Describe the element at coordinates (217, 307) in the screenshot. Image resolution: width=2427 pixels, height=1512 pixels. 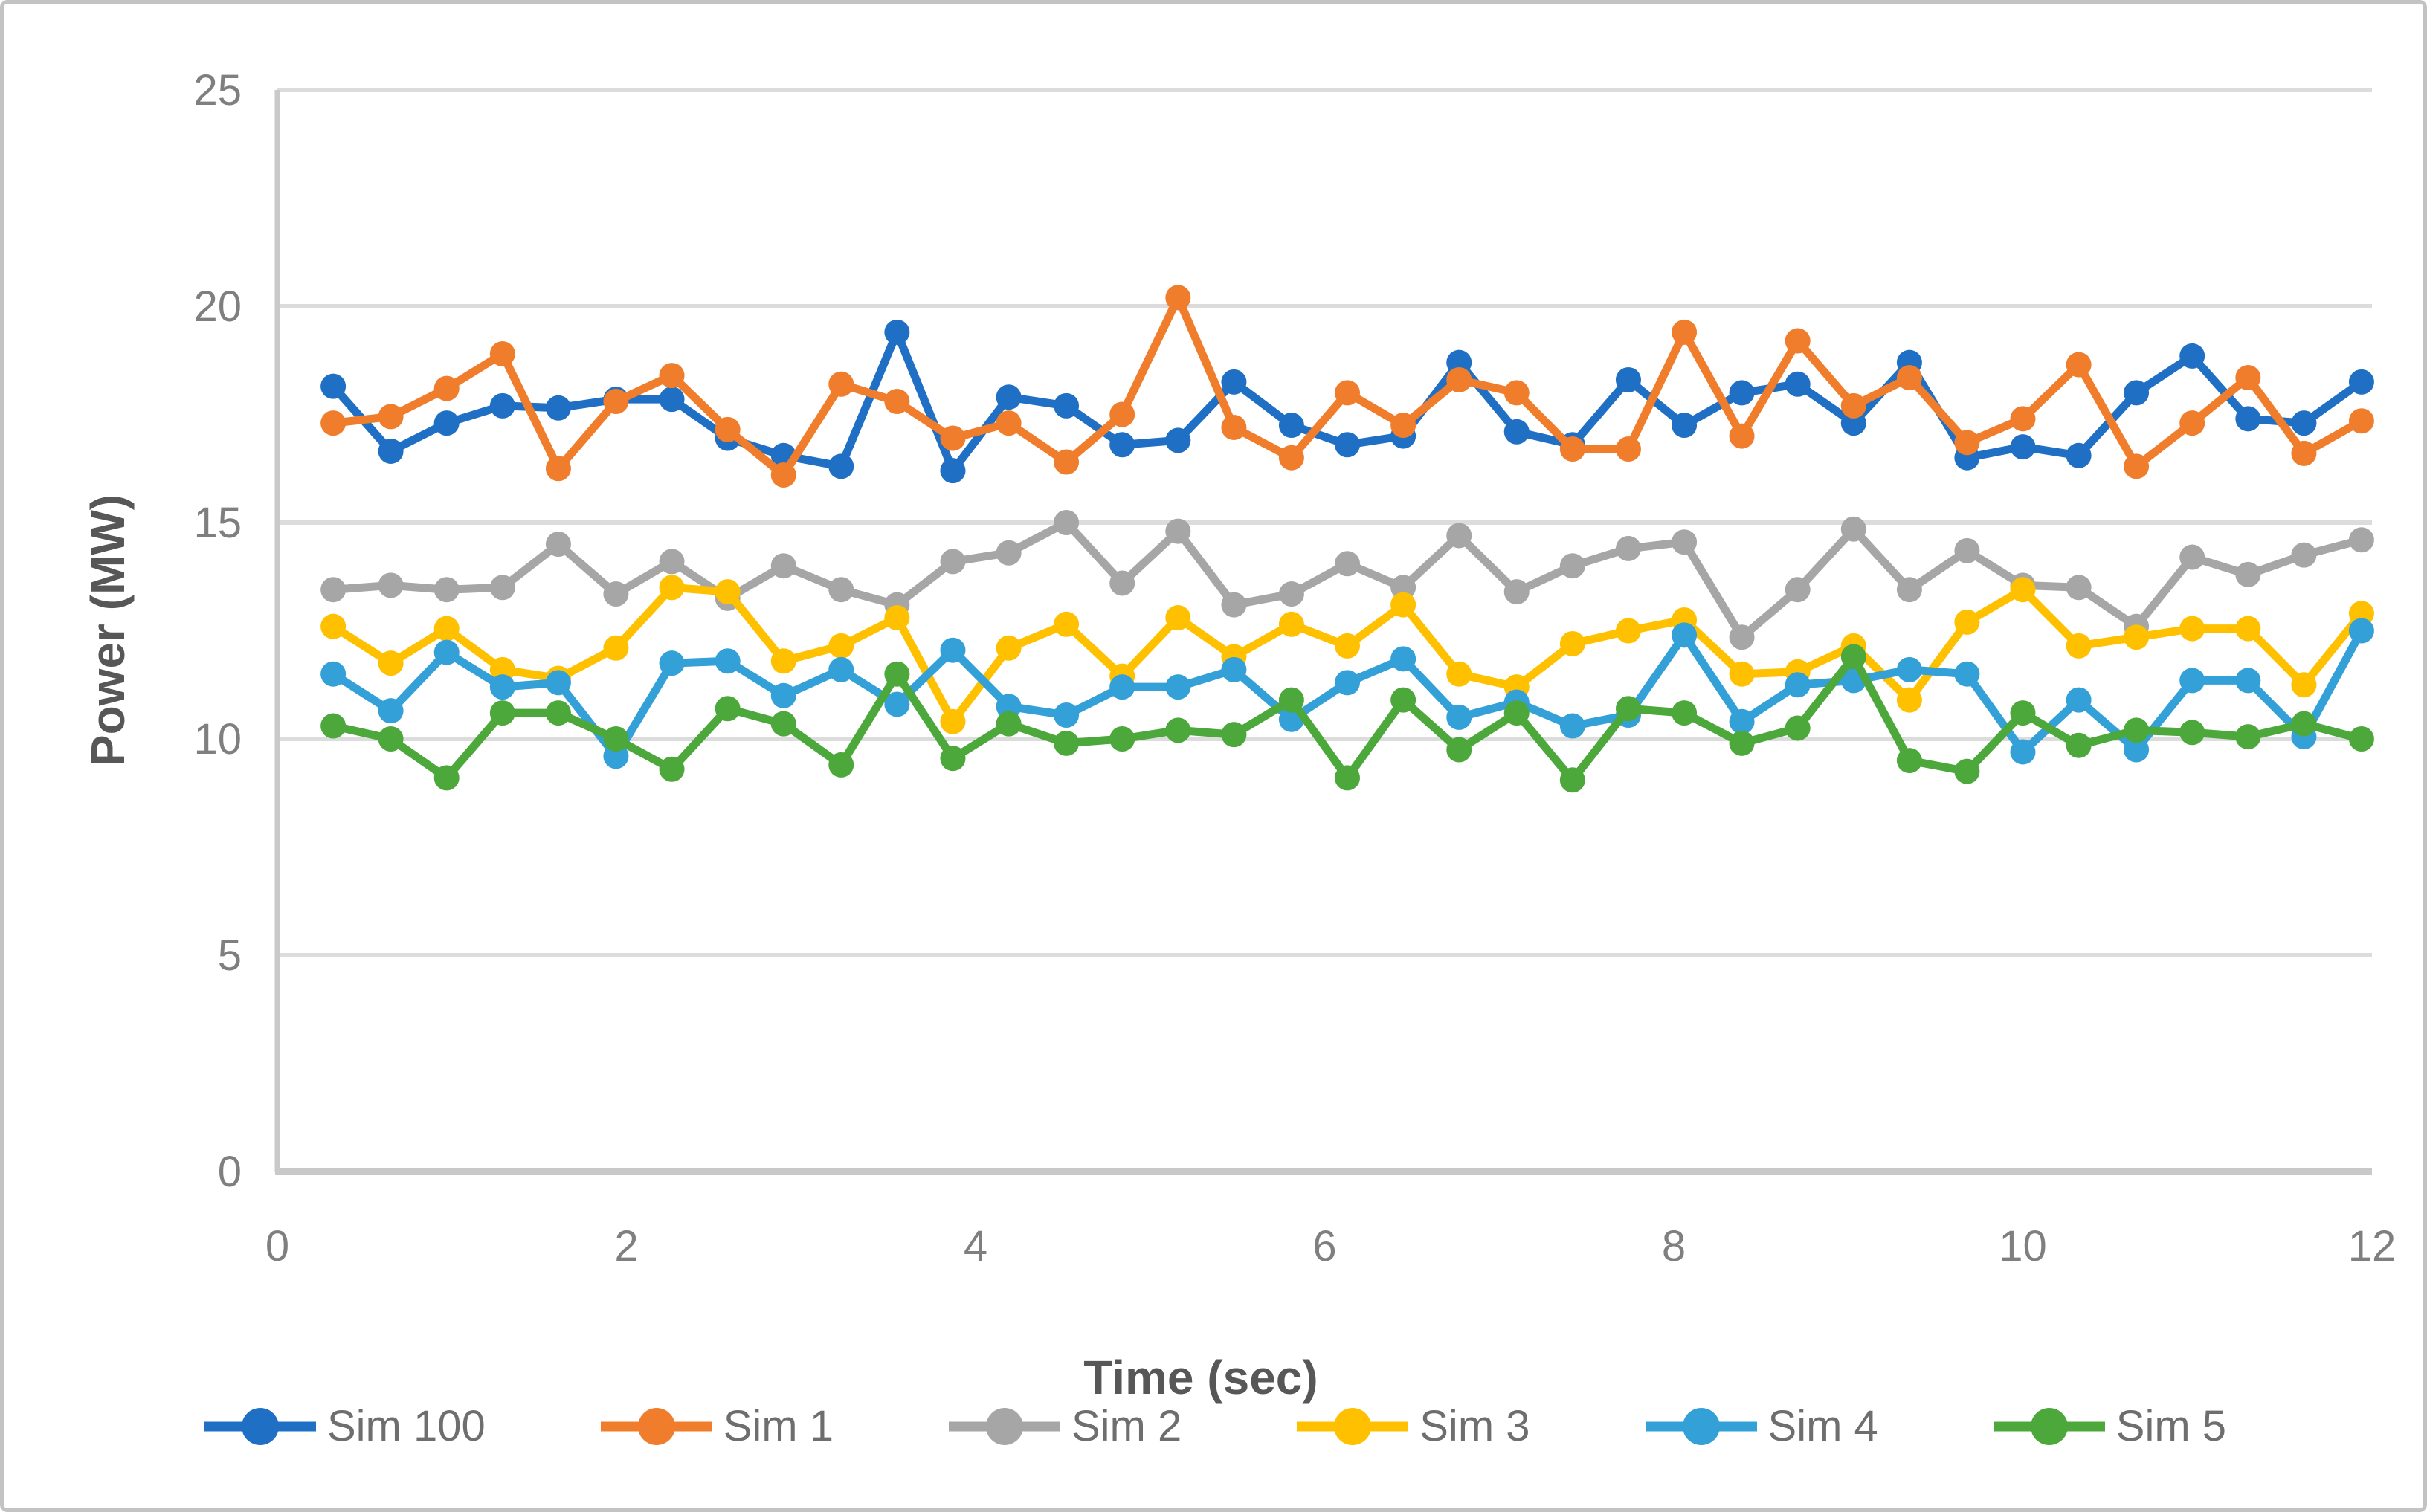
I see `y-tick-label: 20` at that location.